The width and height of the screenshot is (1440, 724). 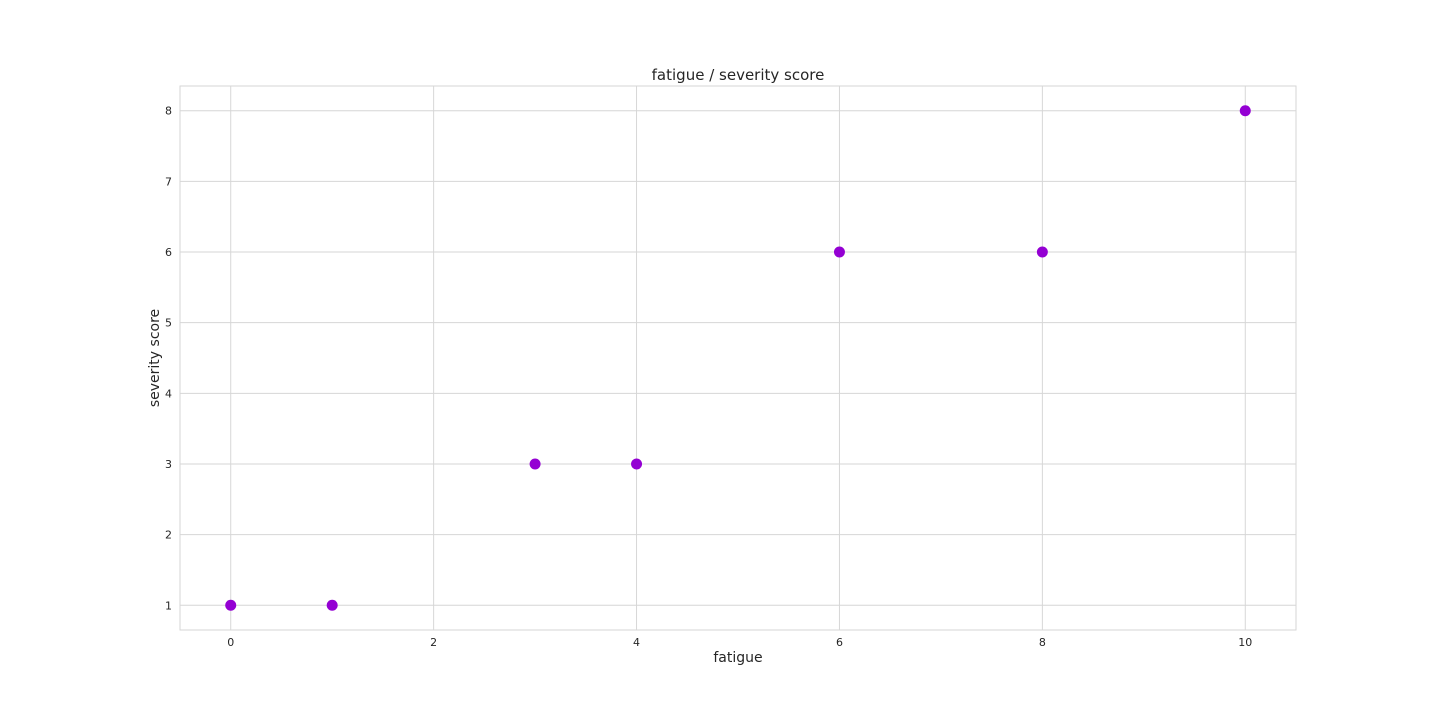 What do you see at coordinates (738, 75) in the screenshot?
I see `chart-title: fatigue / severity score` at bounding box center [738, 75].